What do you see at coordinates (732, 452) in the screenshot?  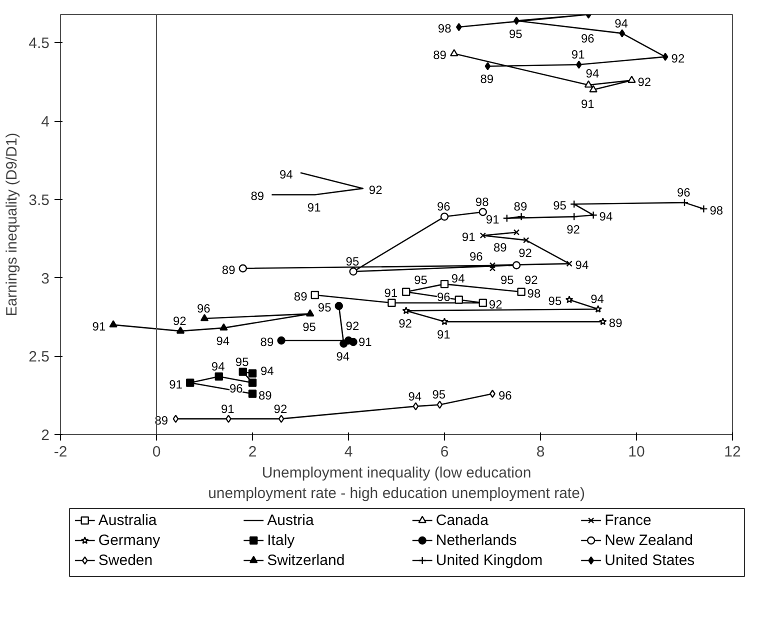 I see `x-tick-label: 12` at bounding box center [732, 452].